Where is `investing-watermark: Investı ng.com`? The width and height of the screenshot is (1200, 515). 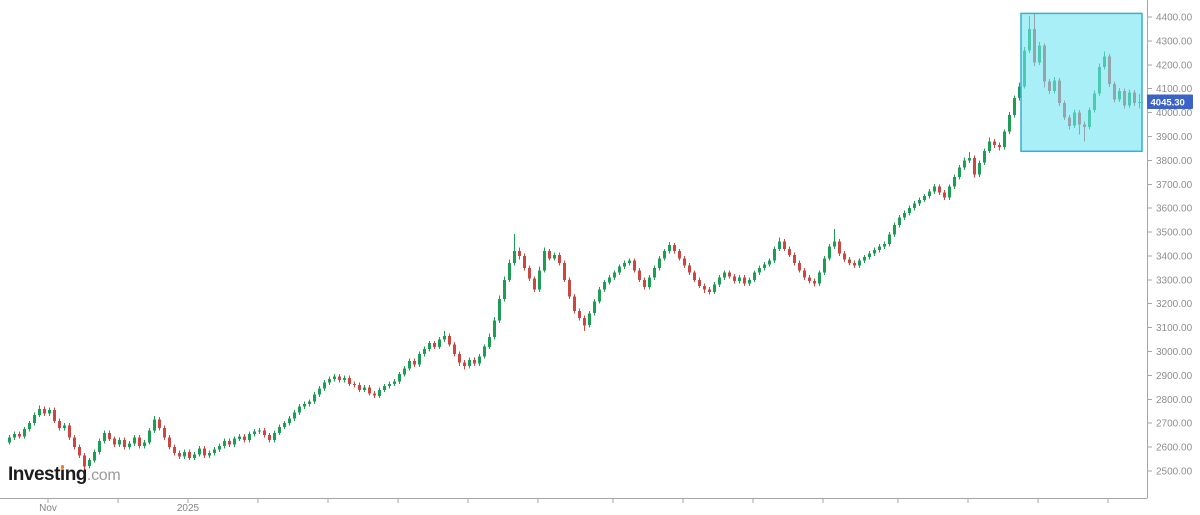 investing-watermark: Investı ng.com is located at coordinates (64, 474).